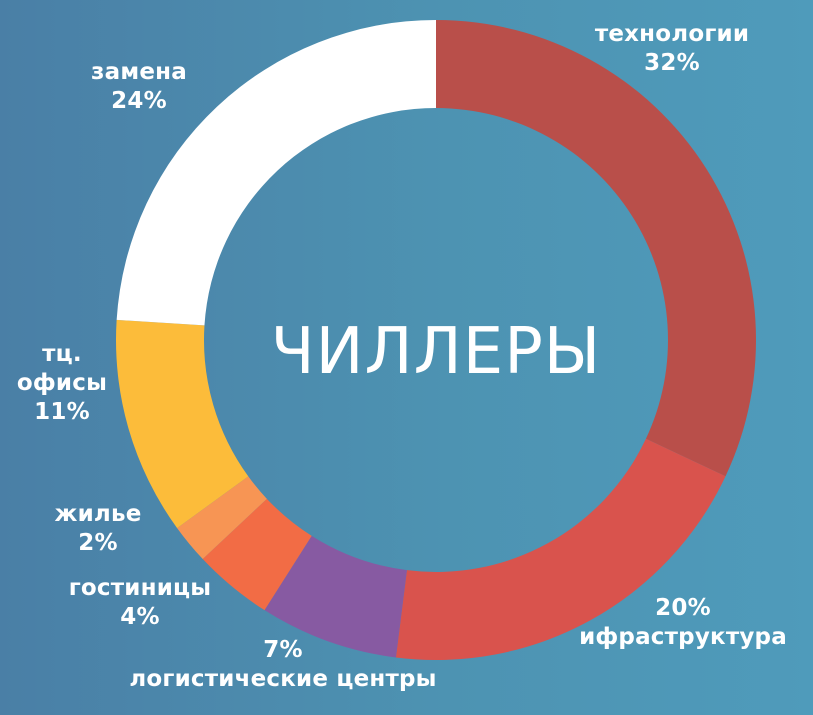 This screenshot has width=813, height=715. I want to click on label-infrastructure-name: ифраструктура, so click(683, 637).